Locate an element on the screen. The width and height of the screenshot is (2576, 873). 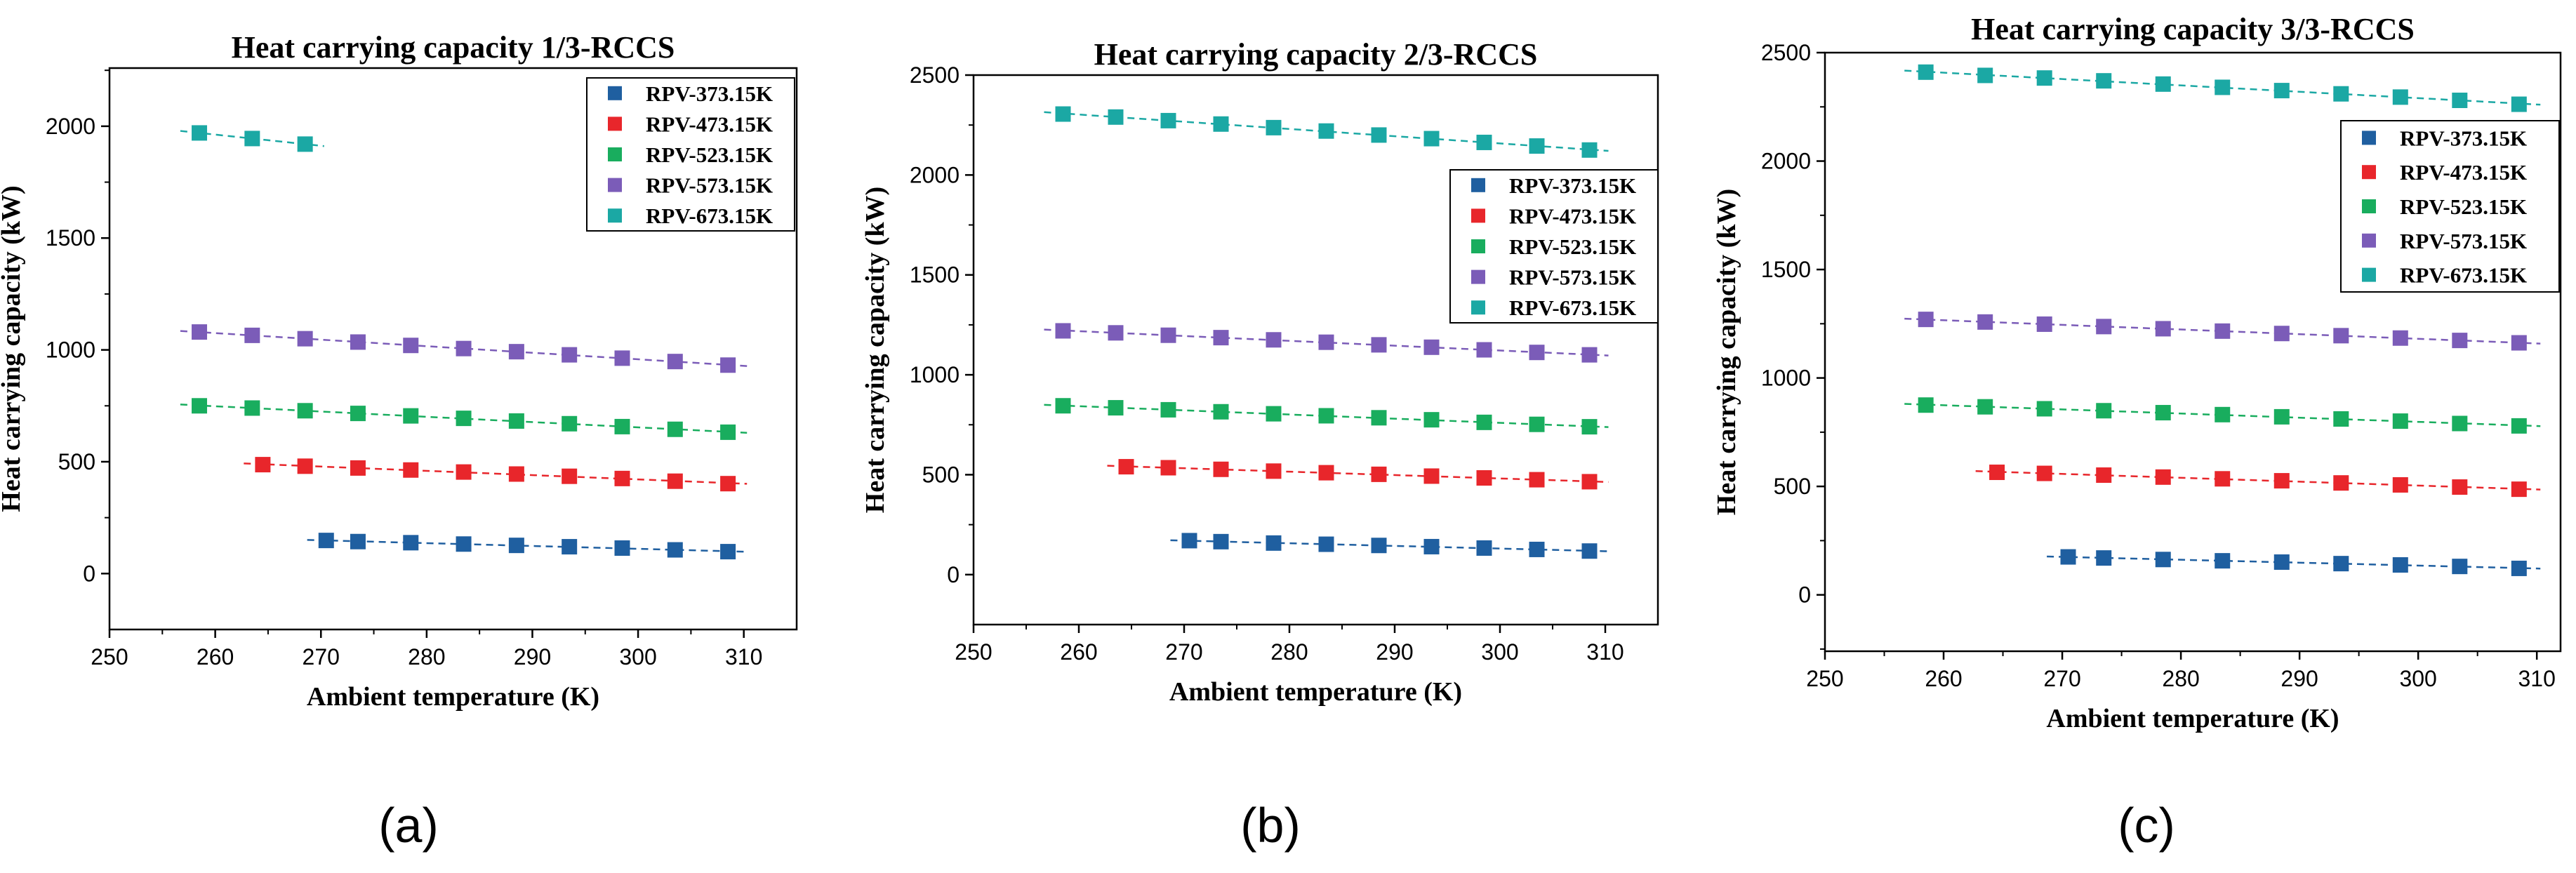
y-tick-label: 2000 is located at coordinates (935, 175).